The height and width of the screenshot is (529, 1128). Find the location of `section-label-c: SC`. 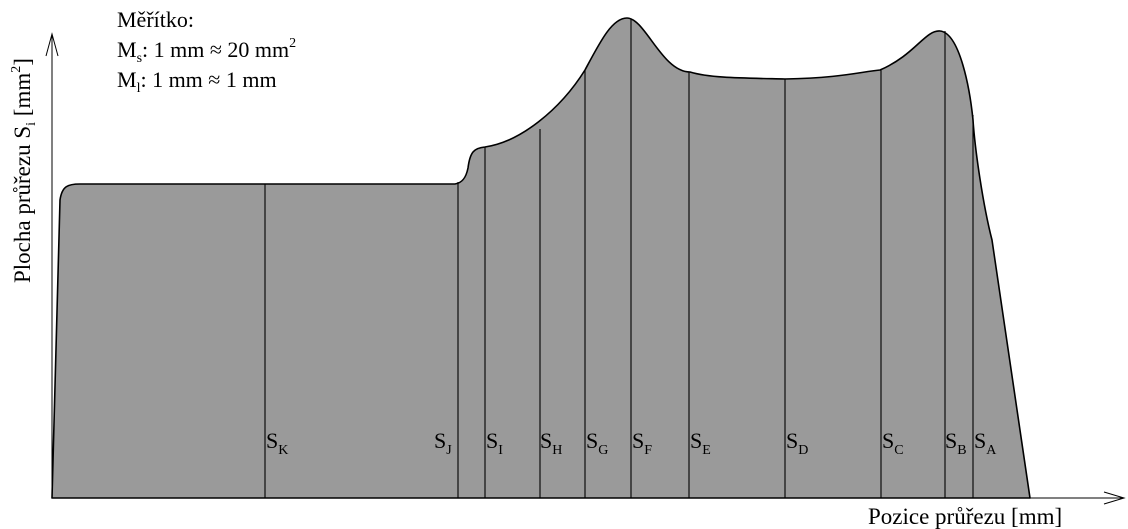

section-label-c: SC is located at coordinates (893, 443).